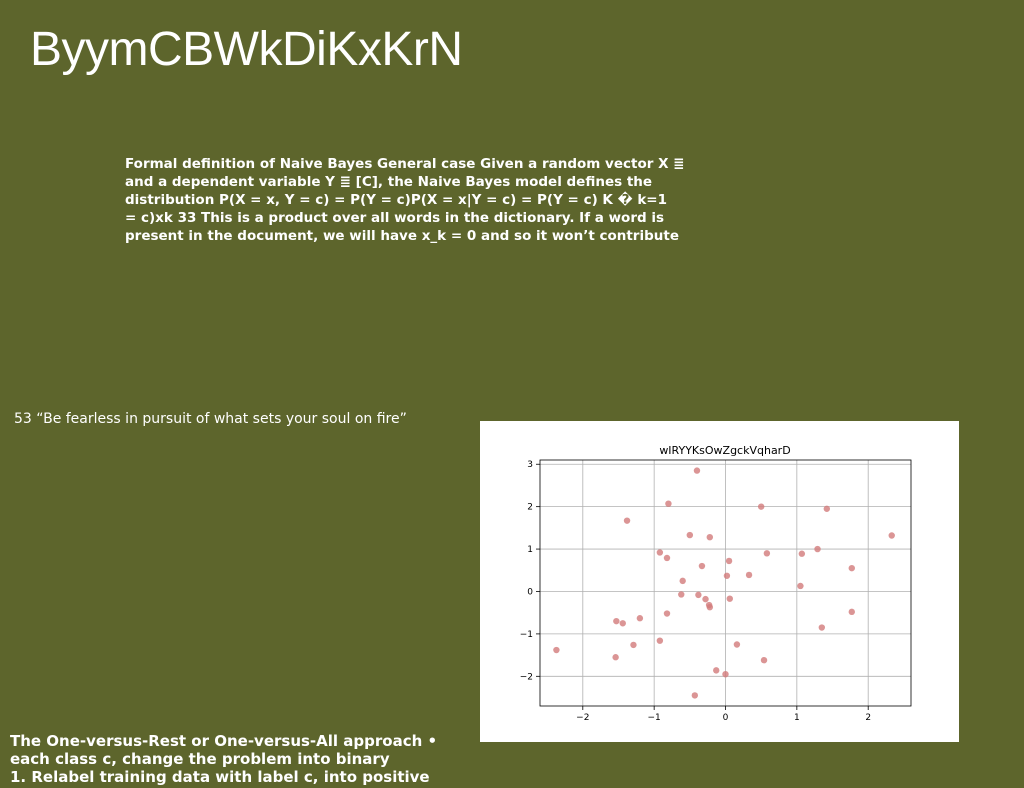 This screenshot has height=788, width=1024. I want to click on y-tick-label: −1, so click(526, 635).